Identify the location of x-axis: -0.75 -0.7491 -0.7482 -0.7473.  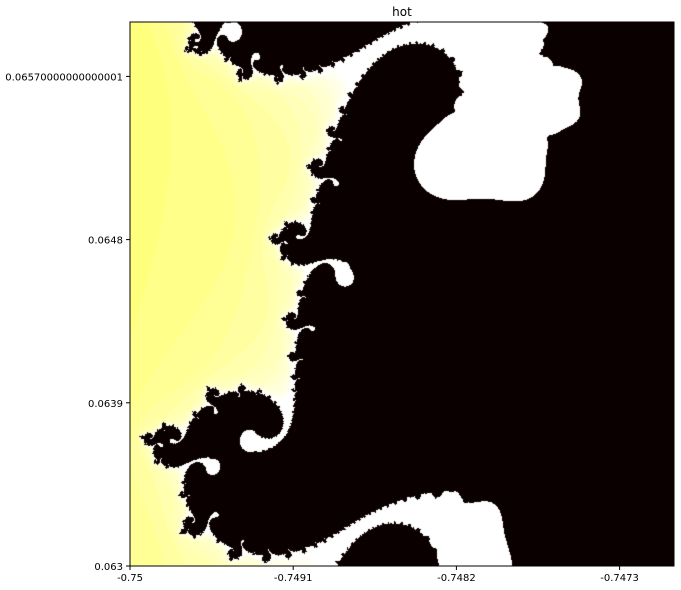
(378, 575).